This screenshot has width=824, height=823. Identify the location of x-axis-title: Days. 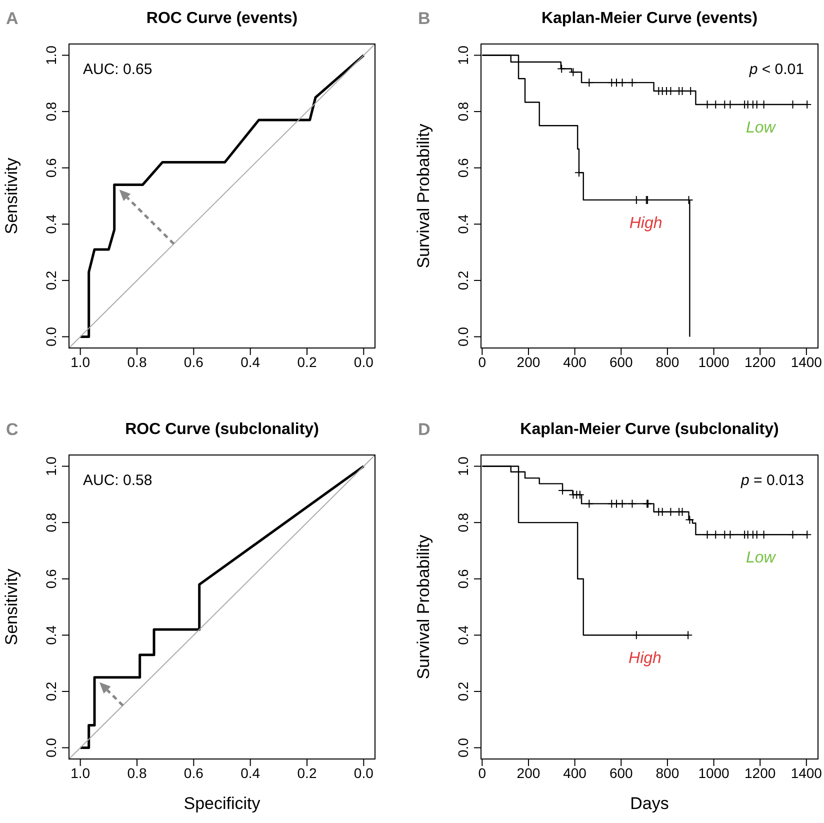
(649, 803).